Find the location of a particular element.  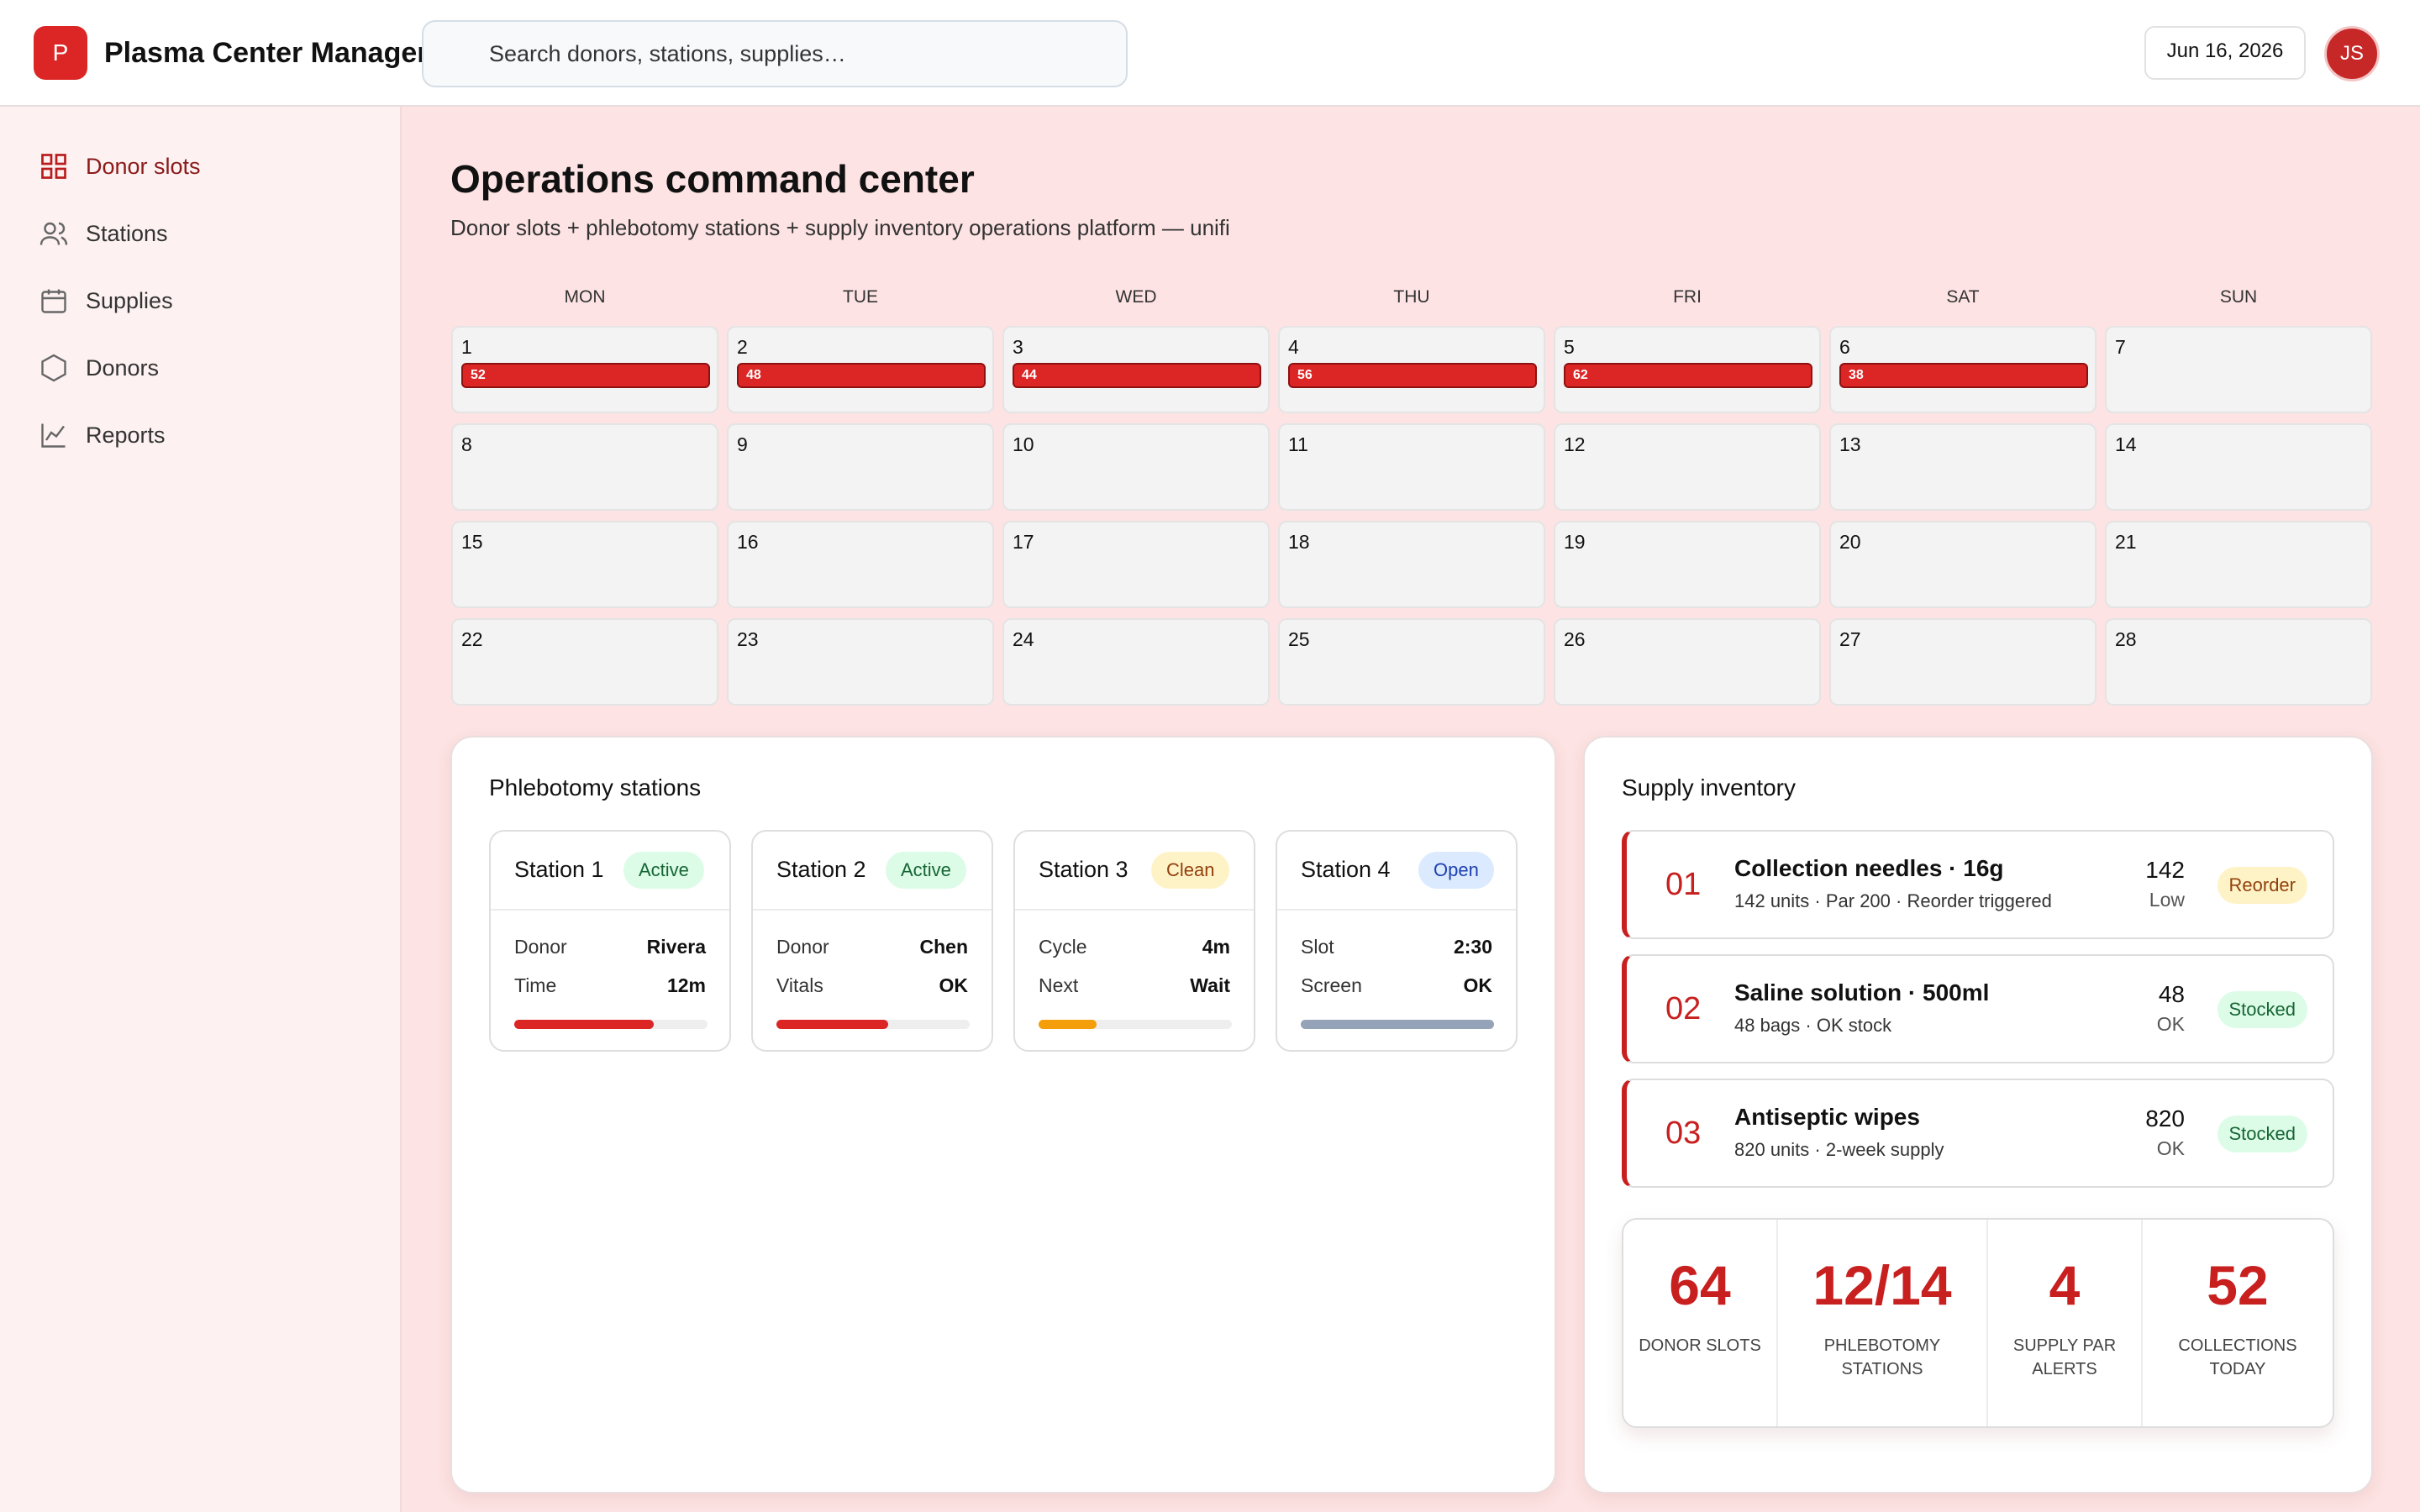

calendar-day: 3 44 is located at coordinates (1136, 369).